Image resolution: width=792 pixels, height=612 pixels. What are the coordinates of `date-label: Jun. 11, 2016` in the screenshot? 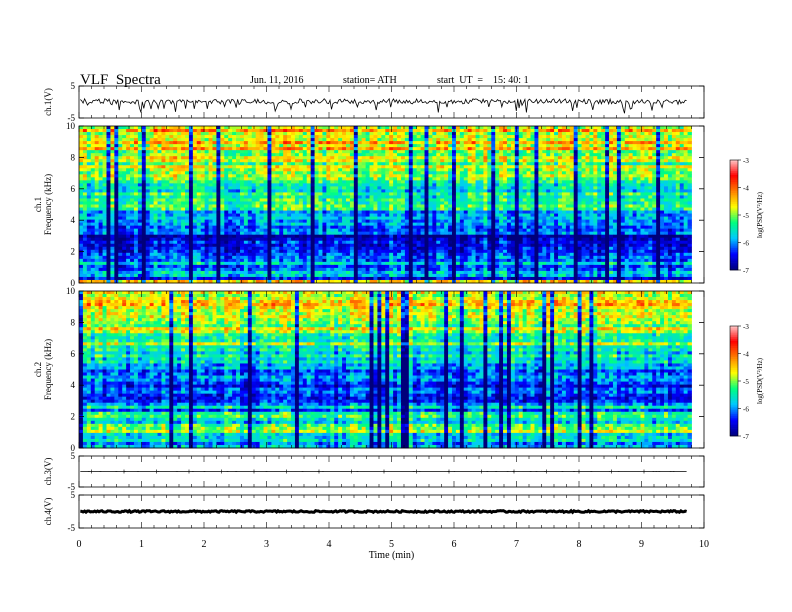 It's located at (277, 80).